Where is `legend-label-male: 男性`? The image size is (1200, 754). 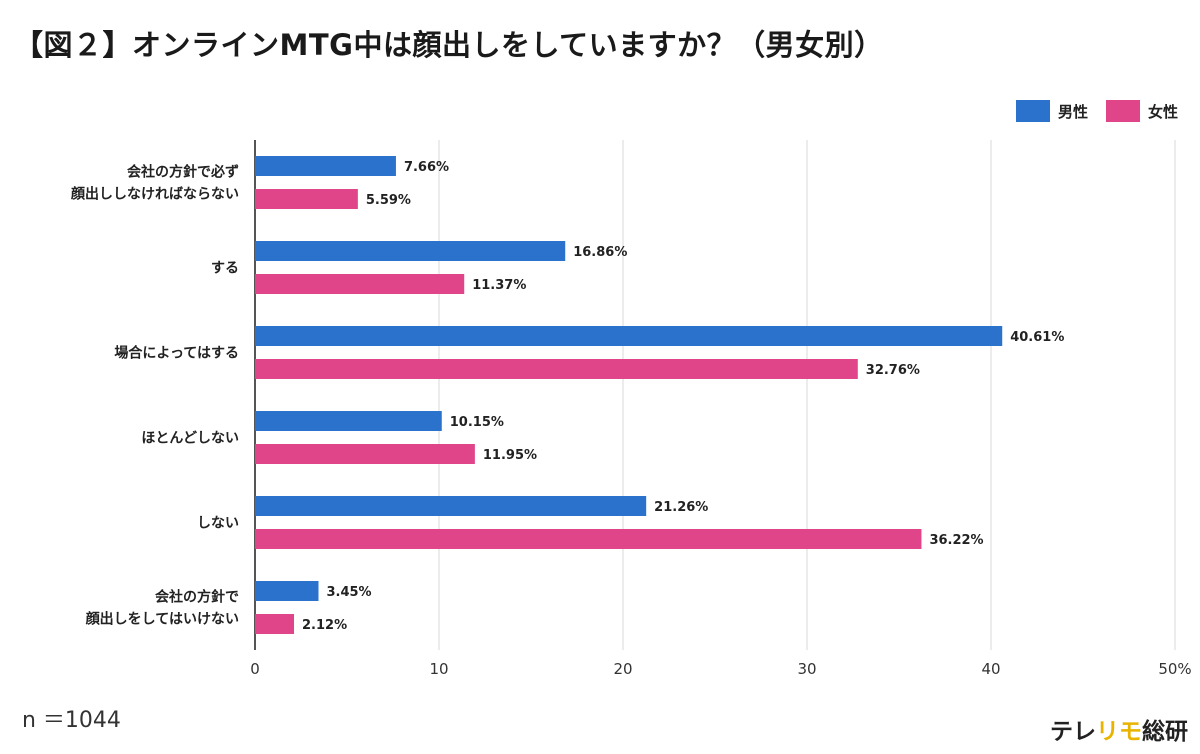 legend-label-male: 男性 is located at coordinates (1072, 111).